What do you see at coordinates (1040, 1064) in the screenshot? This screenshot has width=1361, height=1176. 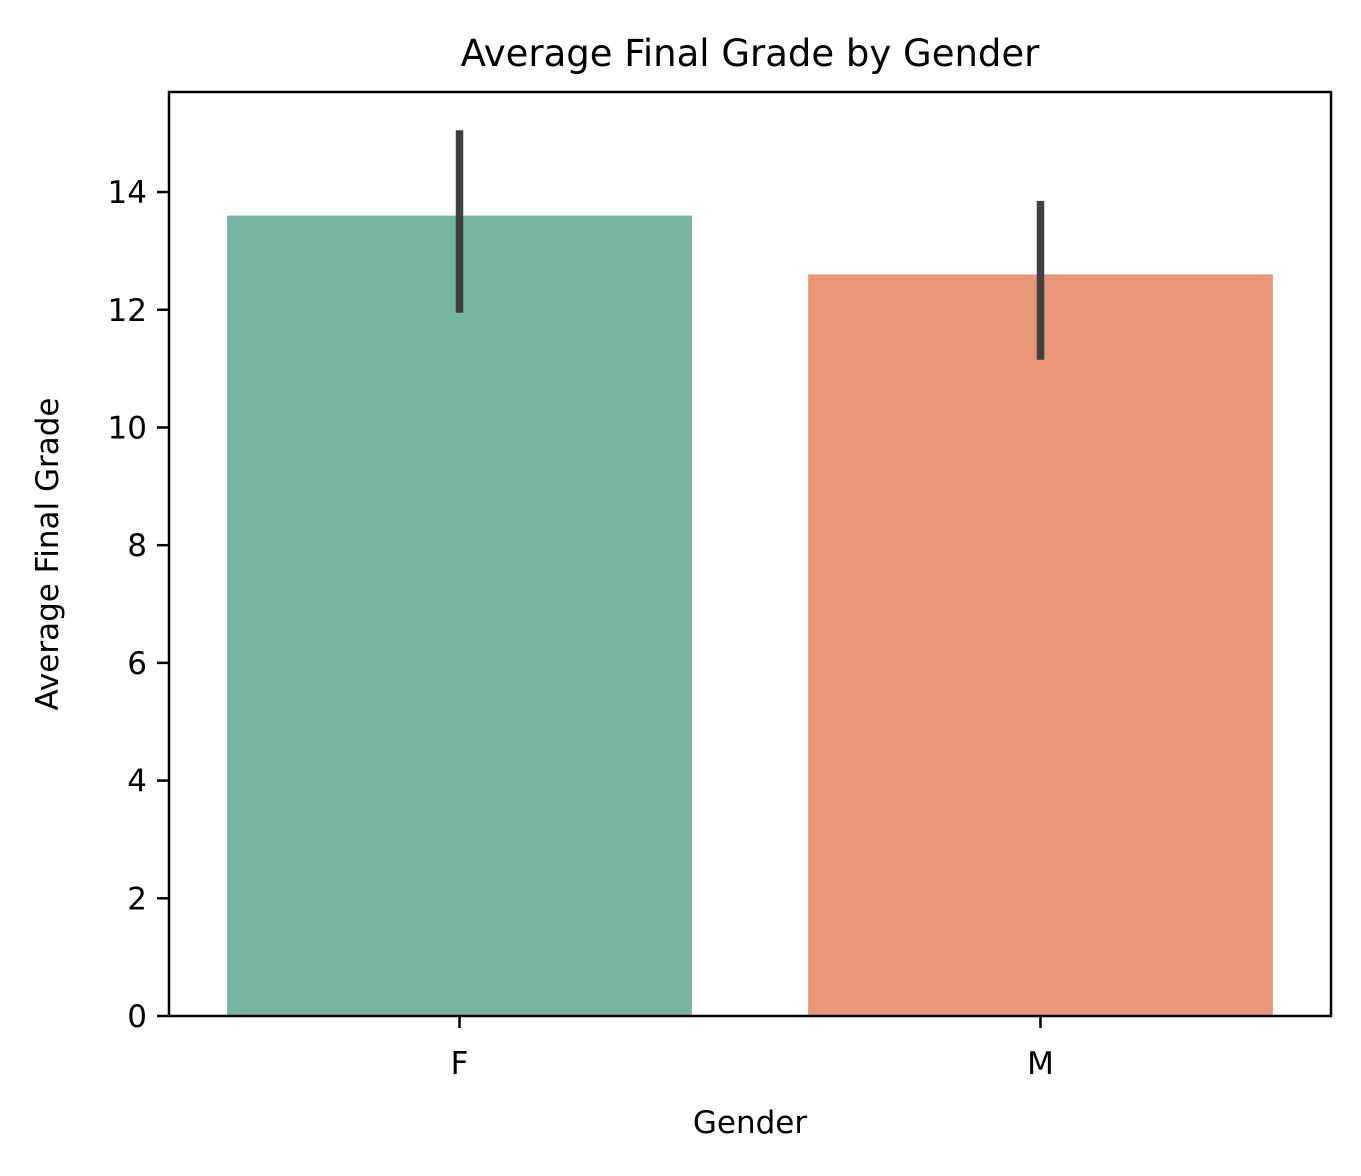 I see `x-tick-label: M` at bounding box center [1040, 1064].